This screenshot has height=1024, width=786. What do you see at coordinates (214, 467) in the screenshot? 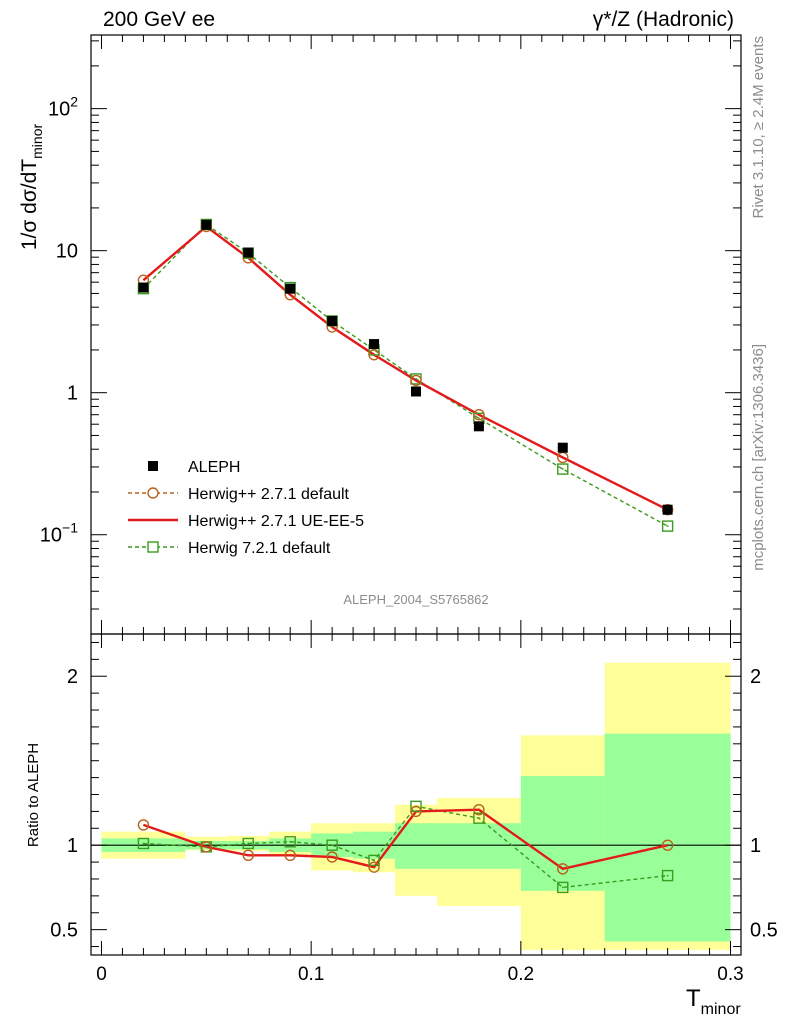
I see `legend-label-aleph: ALEPH` at bounding box center [214, 467].